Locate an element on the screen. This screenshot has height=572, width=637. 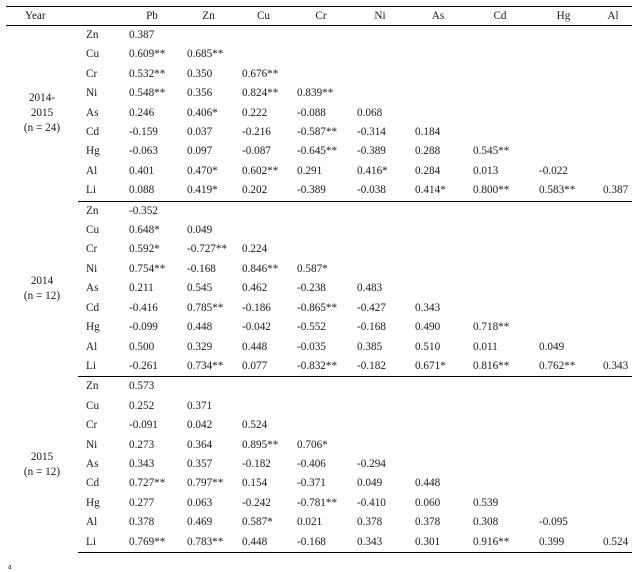
row-variable: Cd is located at coordinates (93, 307).